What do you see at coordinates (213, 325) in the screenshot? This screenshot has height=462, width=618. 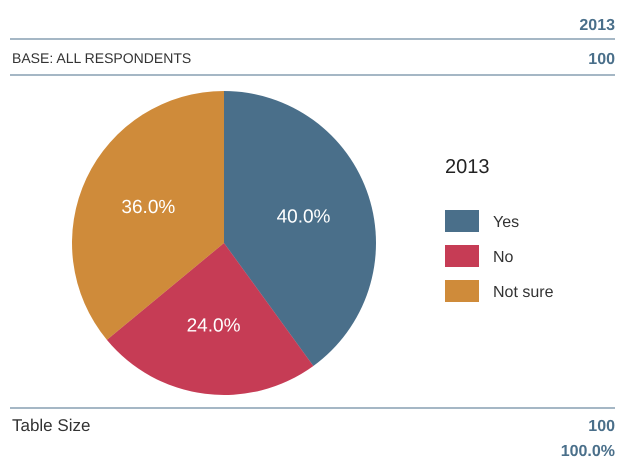 I see `data-label: 24.0%` at bounding box center [213, 325].